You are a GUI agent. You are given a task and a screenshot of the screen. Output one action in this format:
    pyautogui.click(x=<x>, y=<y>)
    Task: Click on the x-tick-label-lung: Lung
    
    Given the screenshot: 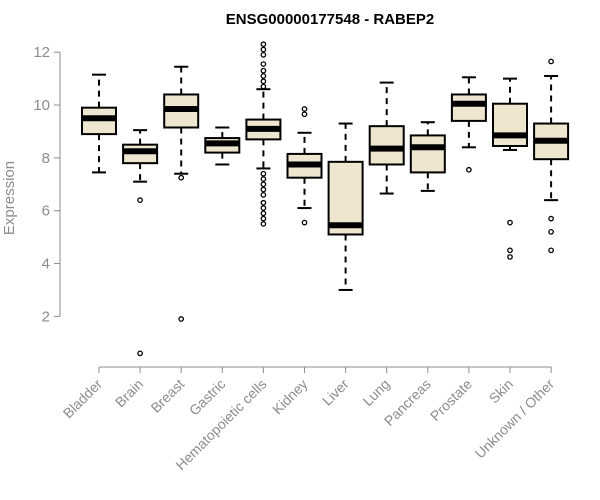 What is the action you would take?
    pyautogui.click(x=375, y=392)
    